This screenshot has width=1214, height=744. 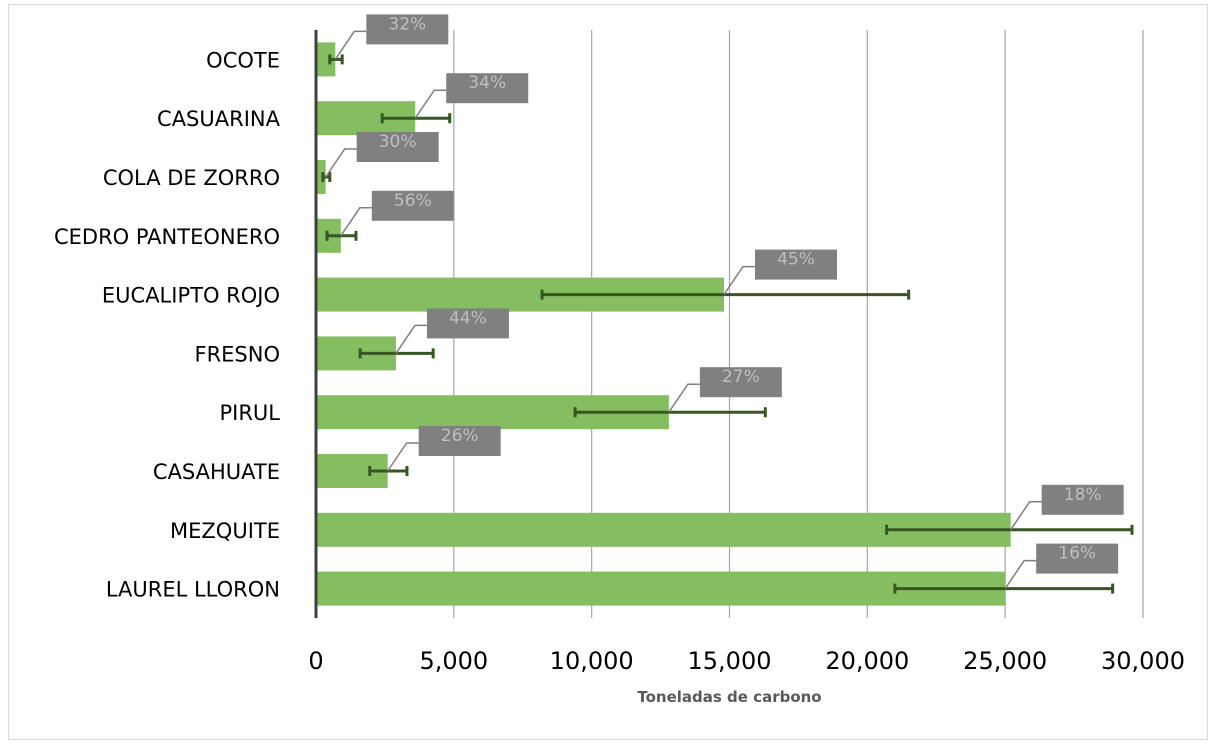 What do you see at coordinates (796, 260) in the screenshot?
I see `data-label: 45%` at bounding box center [796, 260].